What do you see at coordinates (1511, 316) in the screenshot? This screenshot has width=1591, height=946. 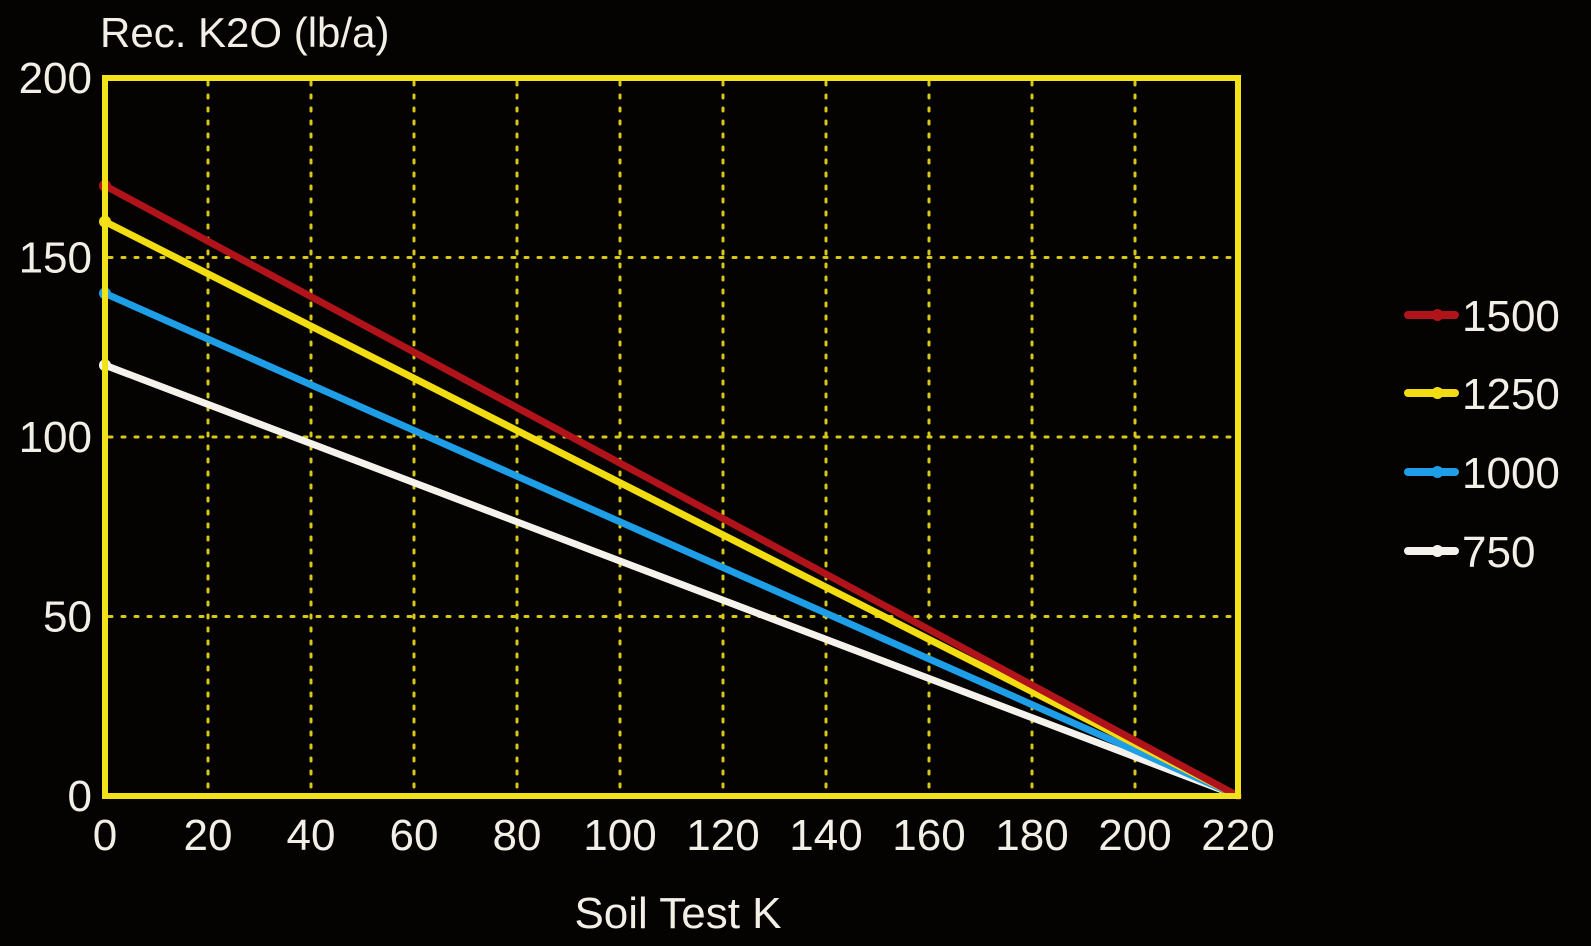 I see `legend-label-1500: 1500` at bounding box center [1511, 316].